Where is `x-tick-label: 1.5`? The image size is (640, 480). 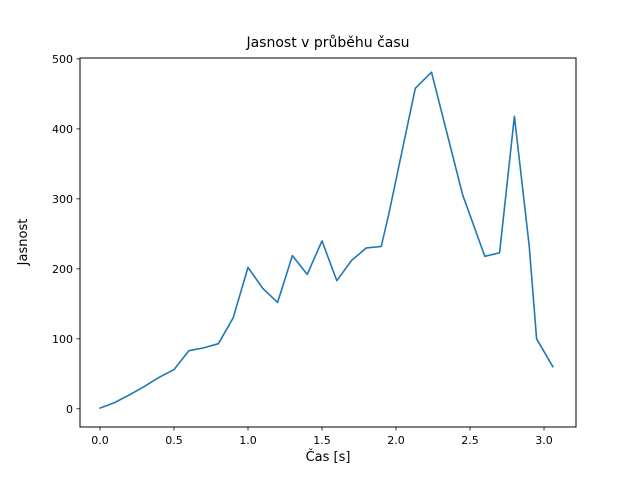 x-tick-label: 1.5 is located at coordinates (322, 440).